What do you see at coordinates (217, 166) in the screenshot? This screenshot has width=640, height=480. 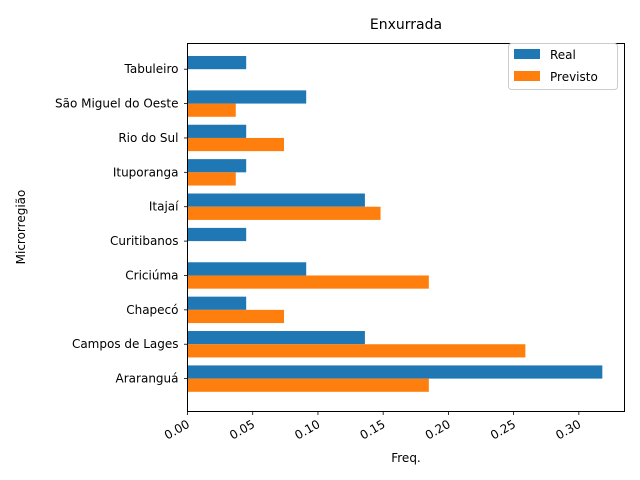 I see `bar-real-ituporanga` at bounding box center [217, 166].